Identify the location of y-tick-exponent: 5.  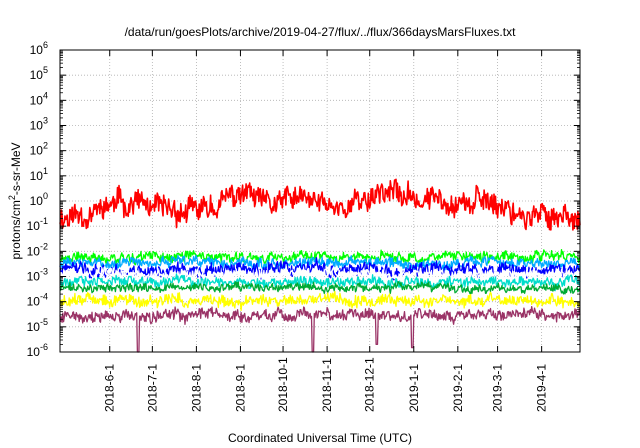
(45, 70).